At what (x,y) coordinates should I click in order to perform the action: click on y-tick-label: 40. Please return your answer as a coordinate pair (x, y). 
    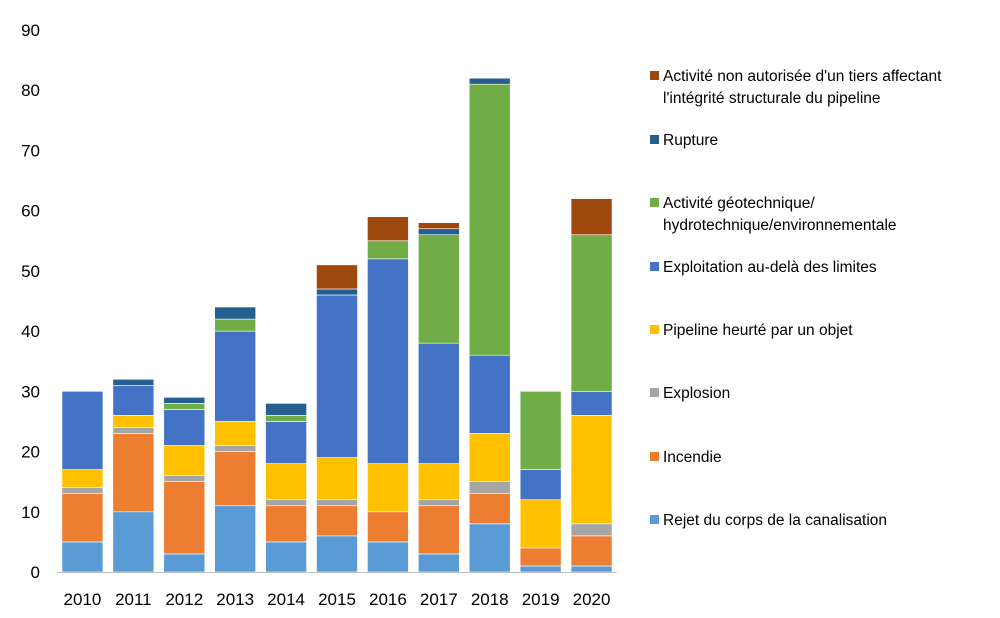
    Looking at the image, I should click on (30, 331).